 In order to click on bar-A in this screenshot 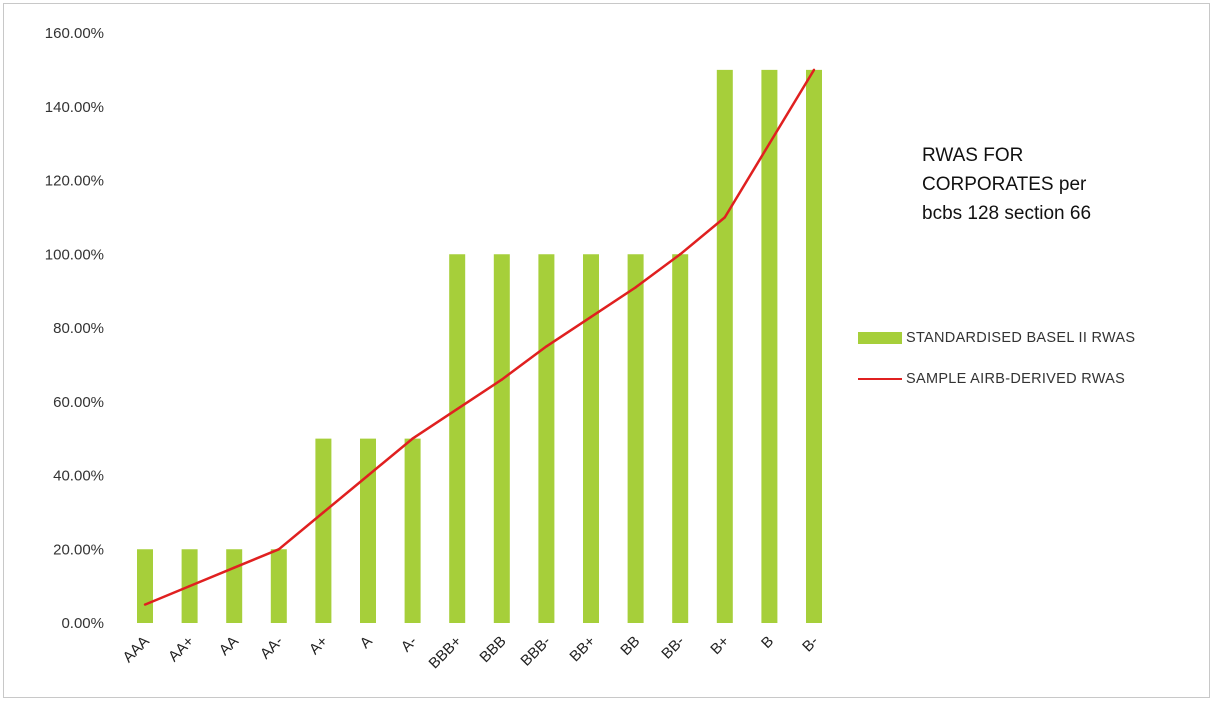, I will do `click(368, 530)`.